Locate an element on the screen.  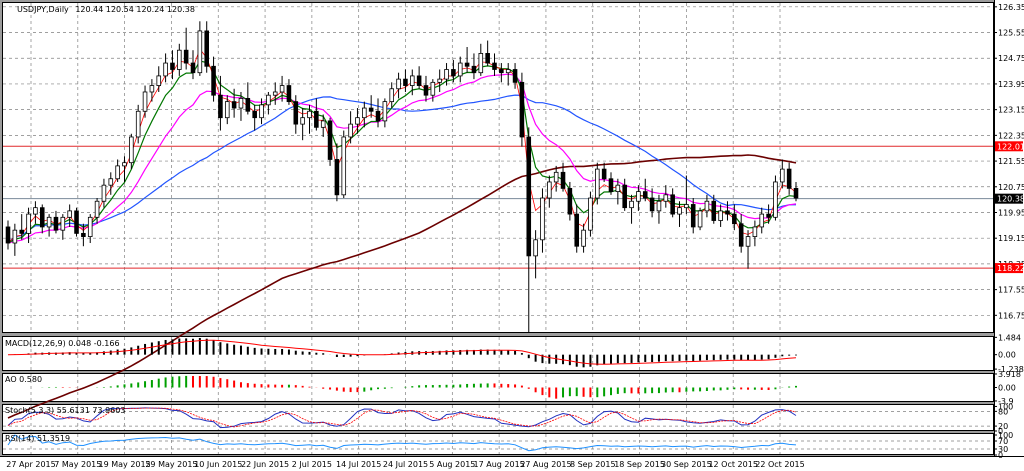
y-tick-label: 124.75 is located at coordinates (1011, 58).